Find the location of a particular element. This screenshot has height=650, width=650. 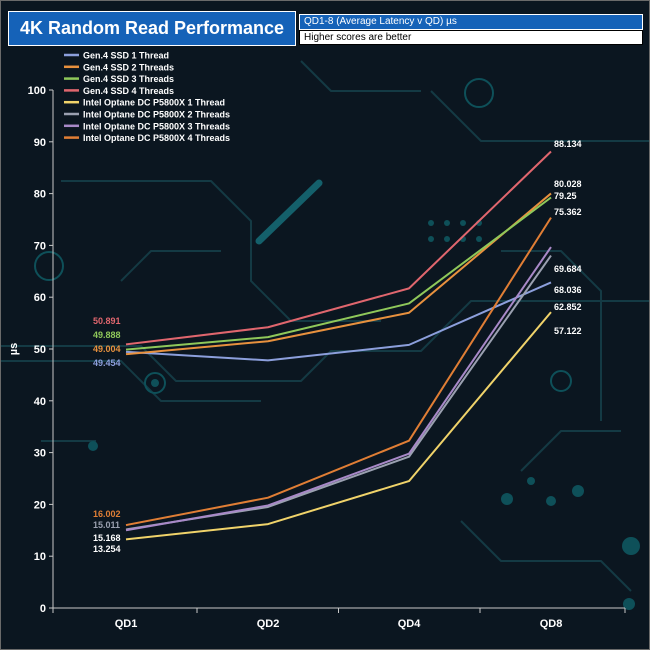

y-tick-label: 60 is located at coordinates (40, 298).